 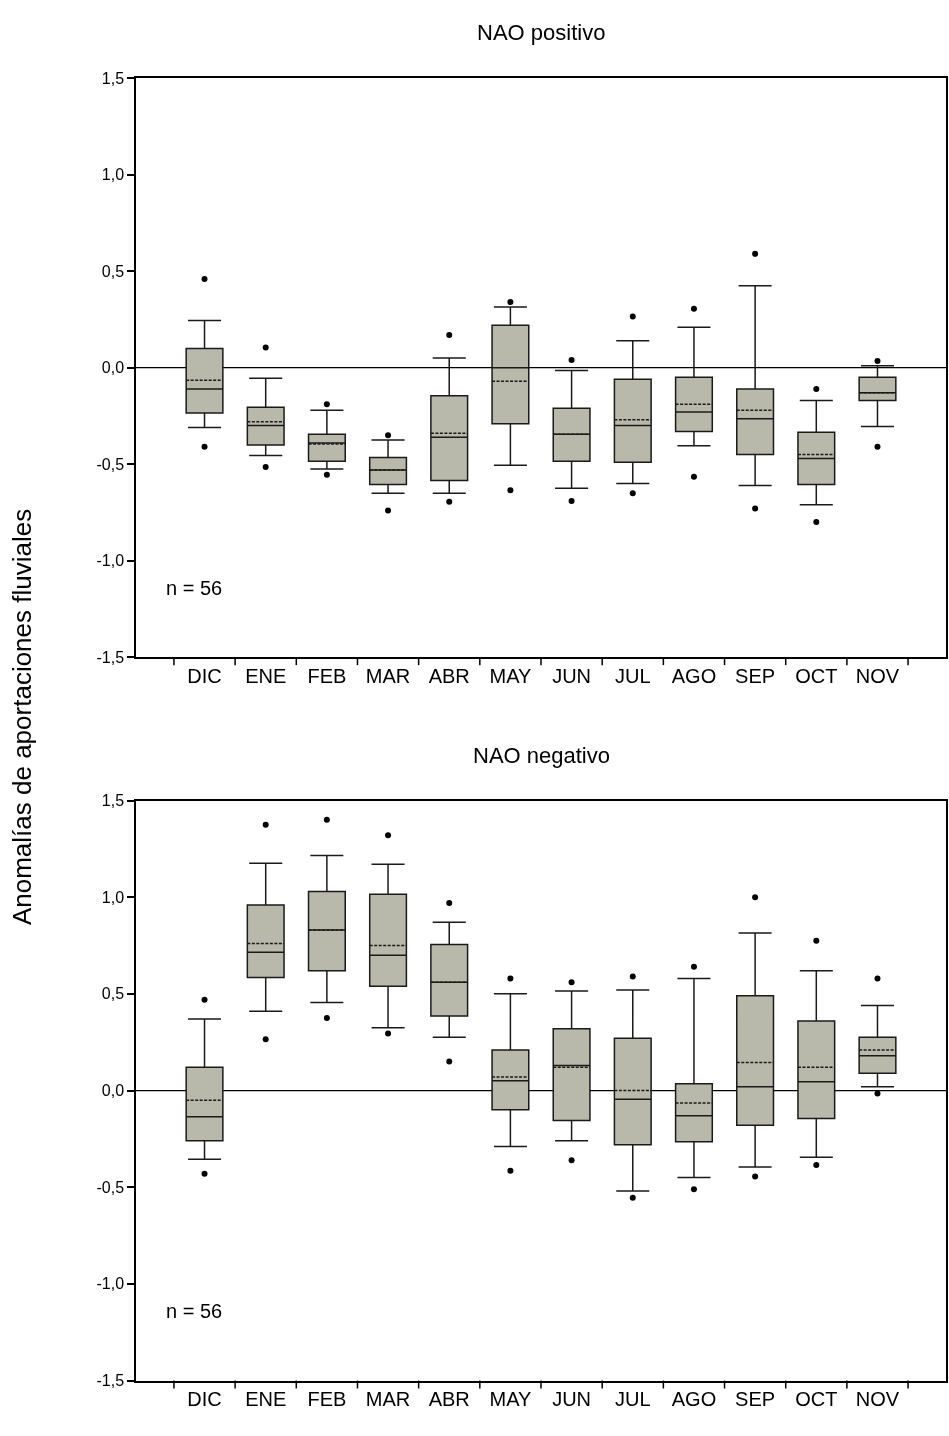 What do you see at coordinates (541, 32) in the screenshot?
I see `chart-title: NAO positivo` at bounding box center [541, 32].